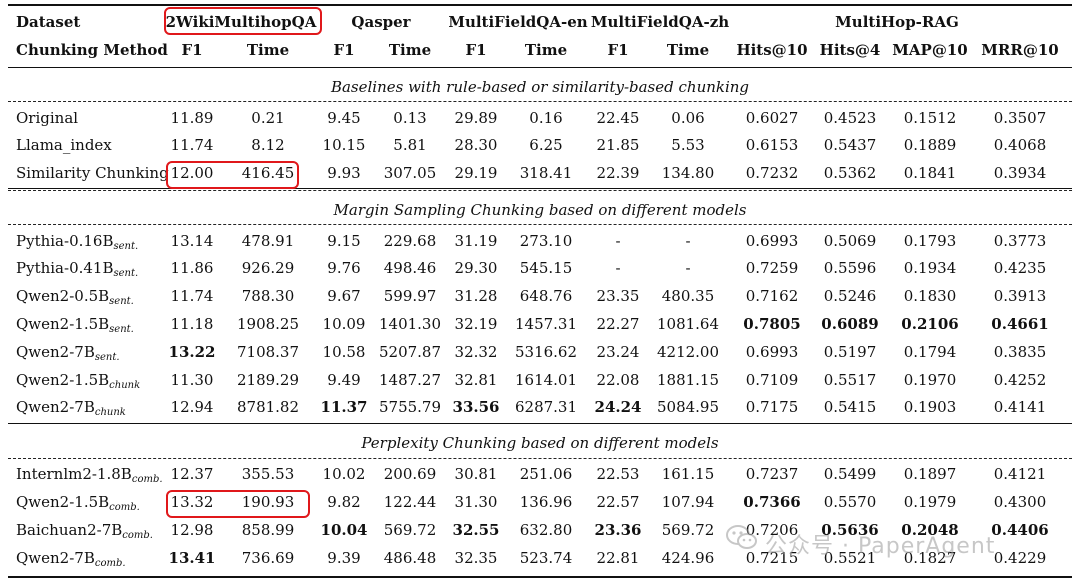 The width and height of the screenshot is (1080, 580). I want to click on table-cell: 0.5499, so click(850, 474).